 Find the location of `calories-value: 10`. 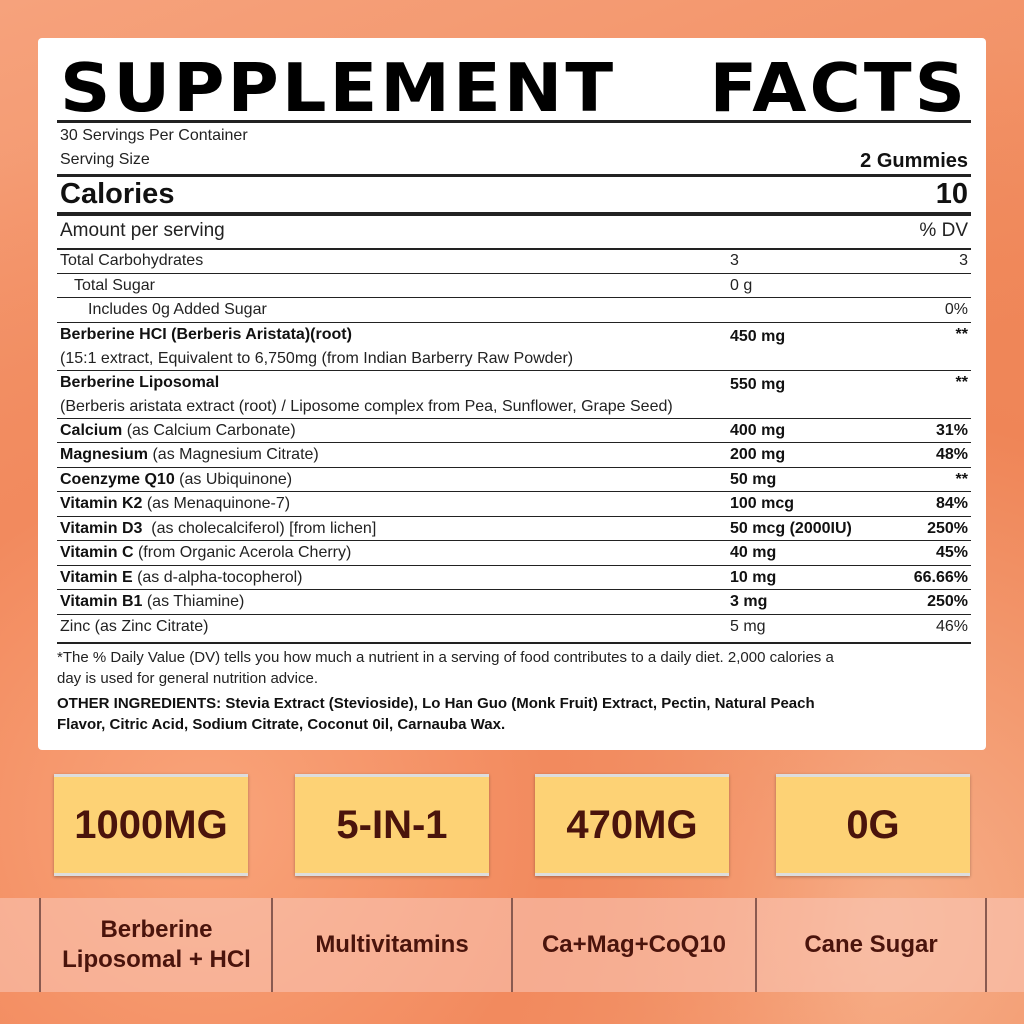

calories-value: 10 is located at coordinates (951, 194).